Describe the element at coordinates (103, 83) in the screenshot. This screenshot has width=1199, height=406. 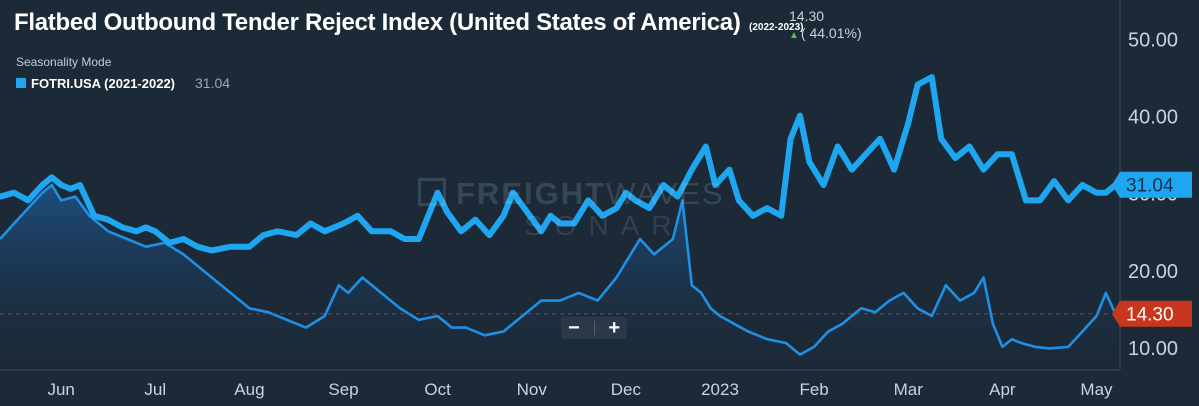
I see `legend-name: FOTRI.USA (2021-2022)` at that location.